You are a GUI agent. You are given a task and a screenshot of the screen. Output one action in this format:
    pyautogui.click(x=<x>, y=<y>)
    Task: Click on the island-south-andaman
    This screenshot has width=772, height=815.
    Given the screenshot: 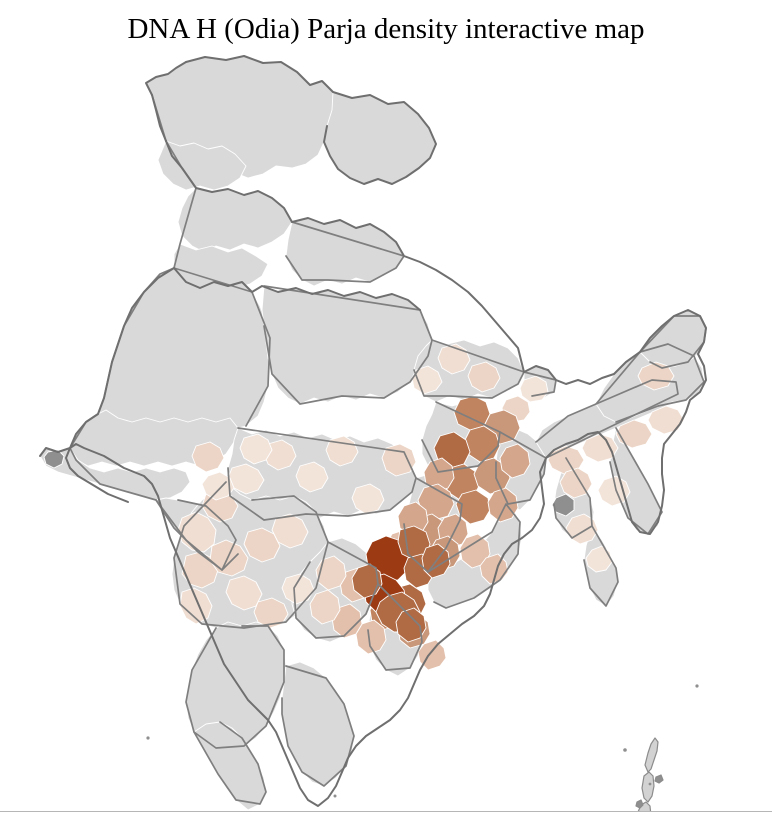 What is the action you would take?
    pyautogui.click(x=644, y=806)
    